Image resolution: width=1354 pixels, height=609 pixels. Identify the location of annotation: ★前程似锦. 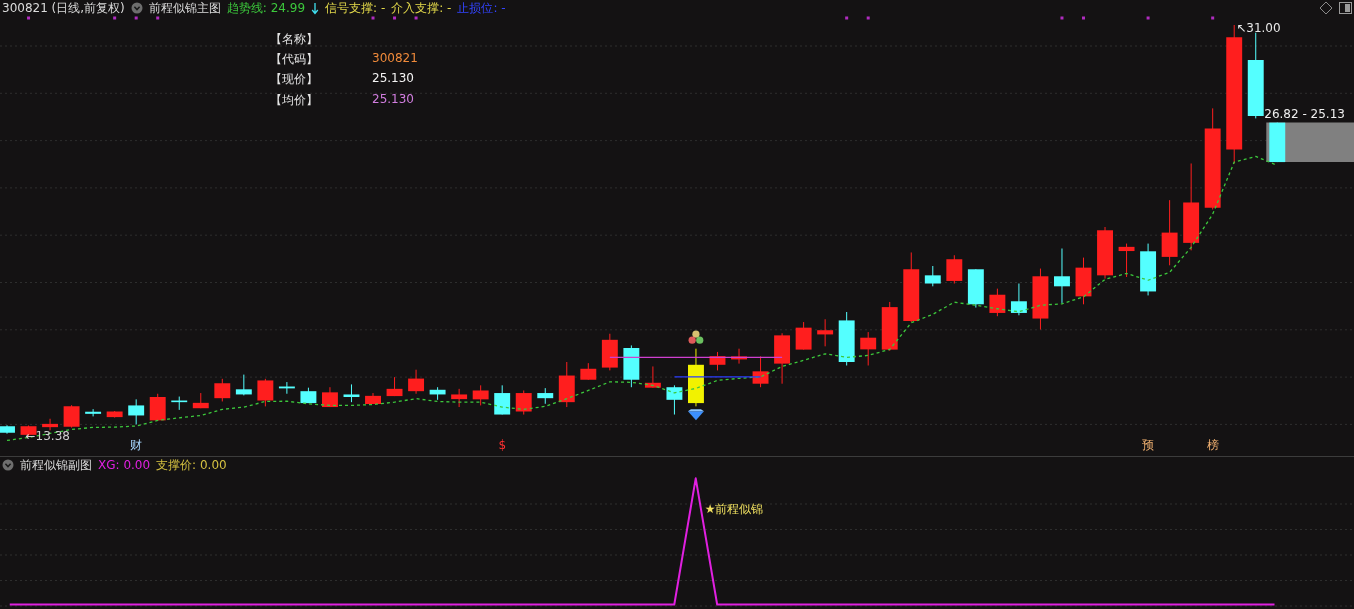
(734, 509).